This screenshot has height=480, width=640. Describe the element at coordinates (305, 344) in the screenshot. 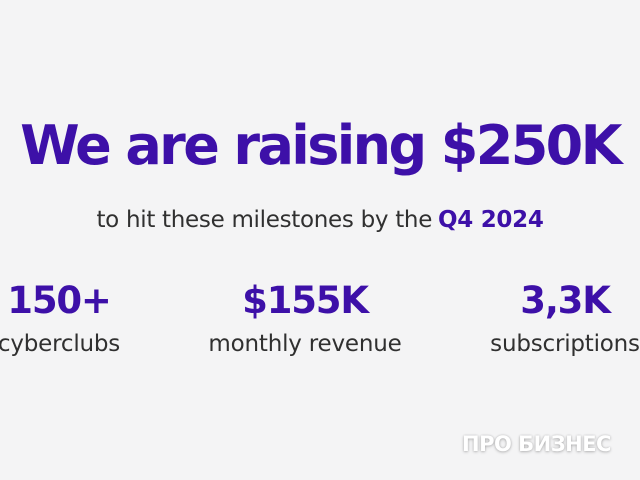

I see `stat-label: monthly revenue` at that location.